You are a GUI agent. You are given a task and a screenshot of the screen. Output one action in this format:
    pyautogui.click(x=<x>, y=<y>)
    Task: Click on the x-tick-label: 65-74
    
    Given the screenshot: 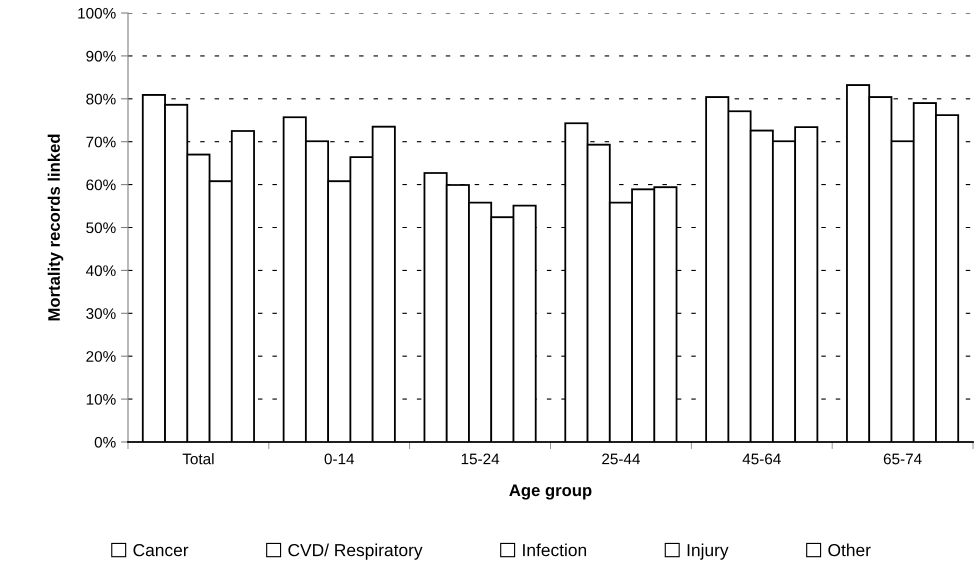 What is the action you would take?
    pyautogui.click(x=903, y=459)
    